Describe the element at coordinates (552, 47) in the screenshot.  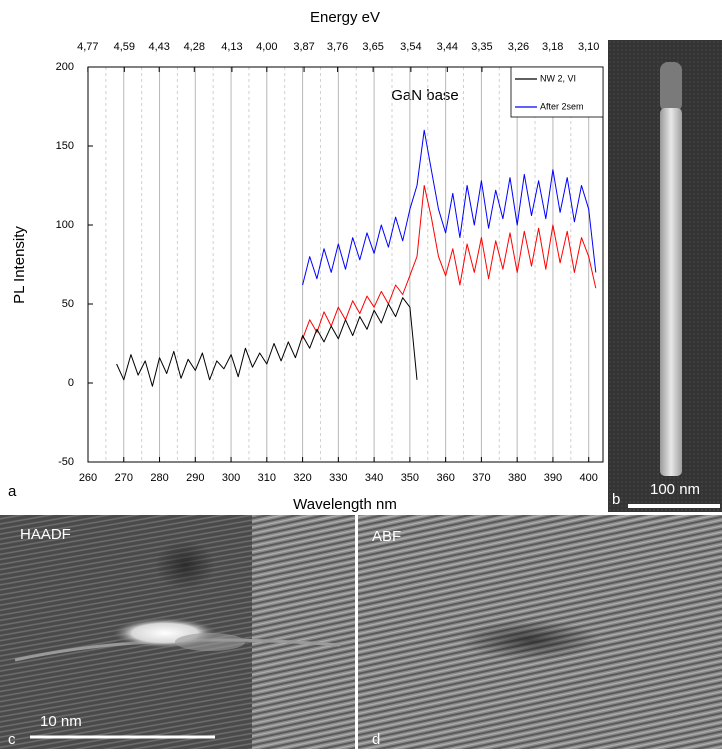
I see `x2-tick-label: 3,18` at that location.